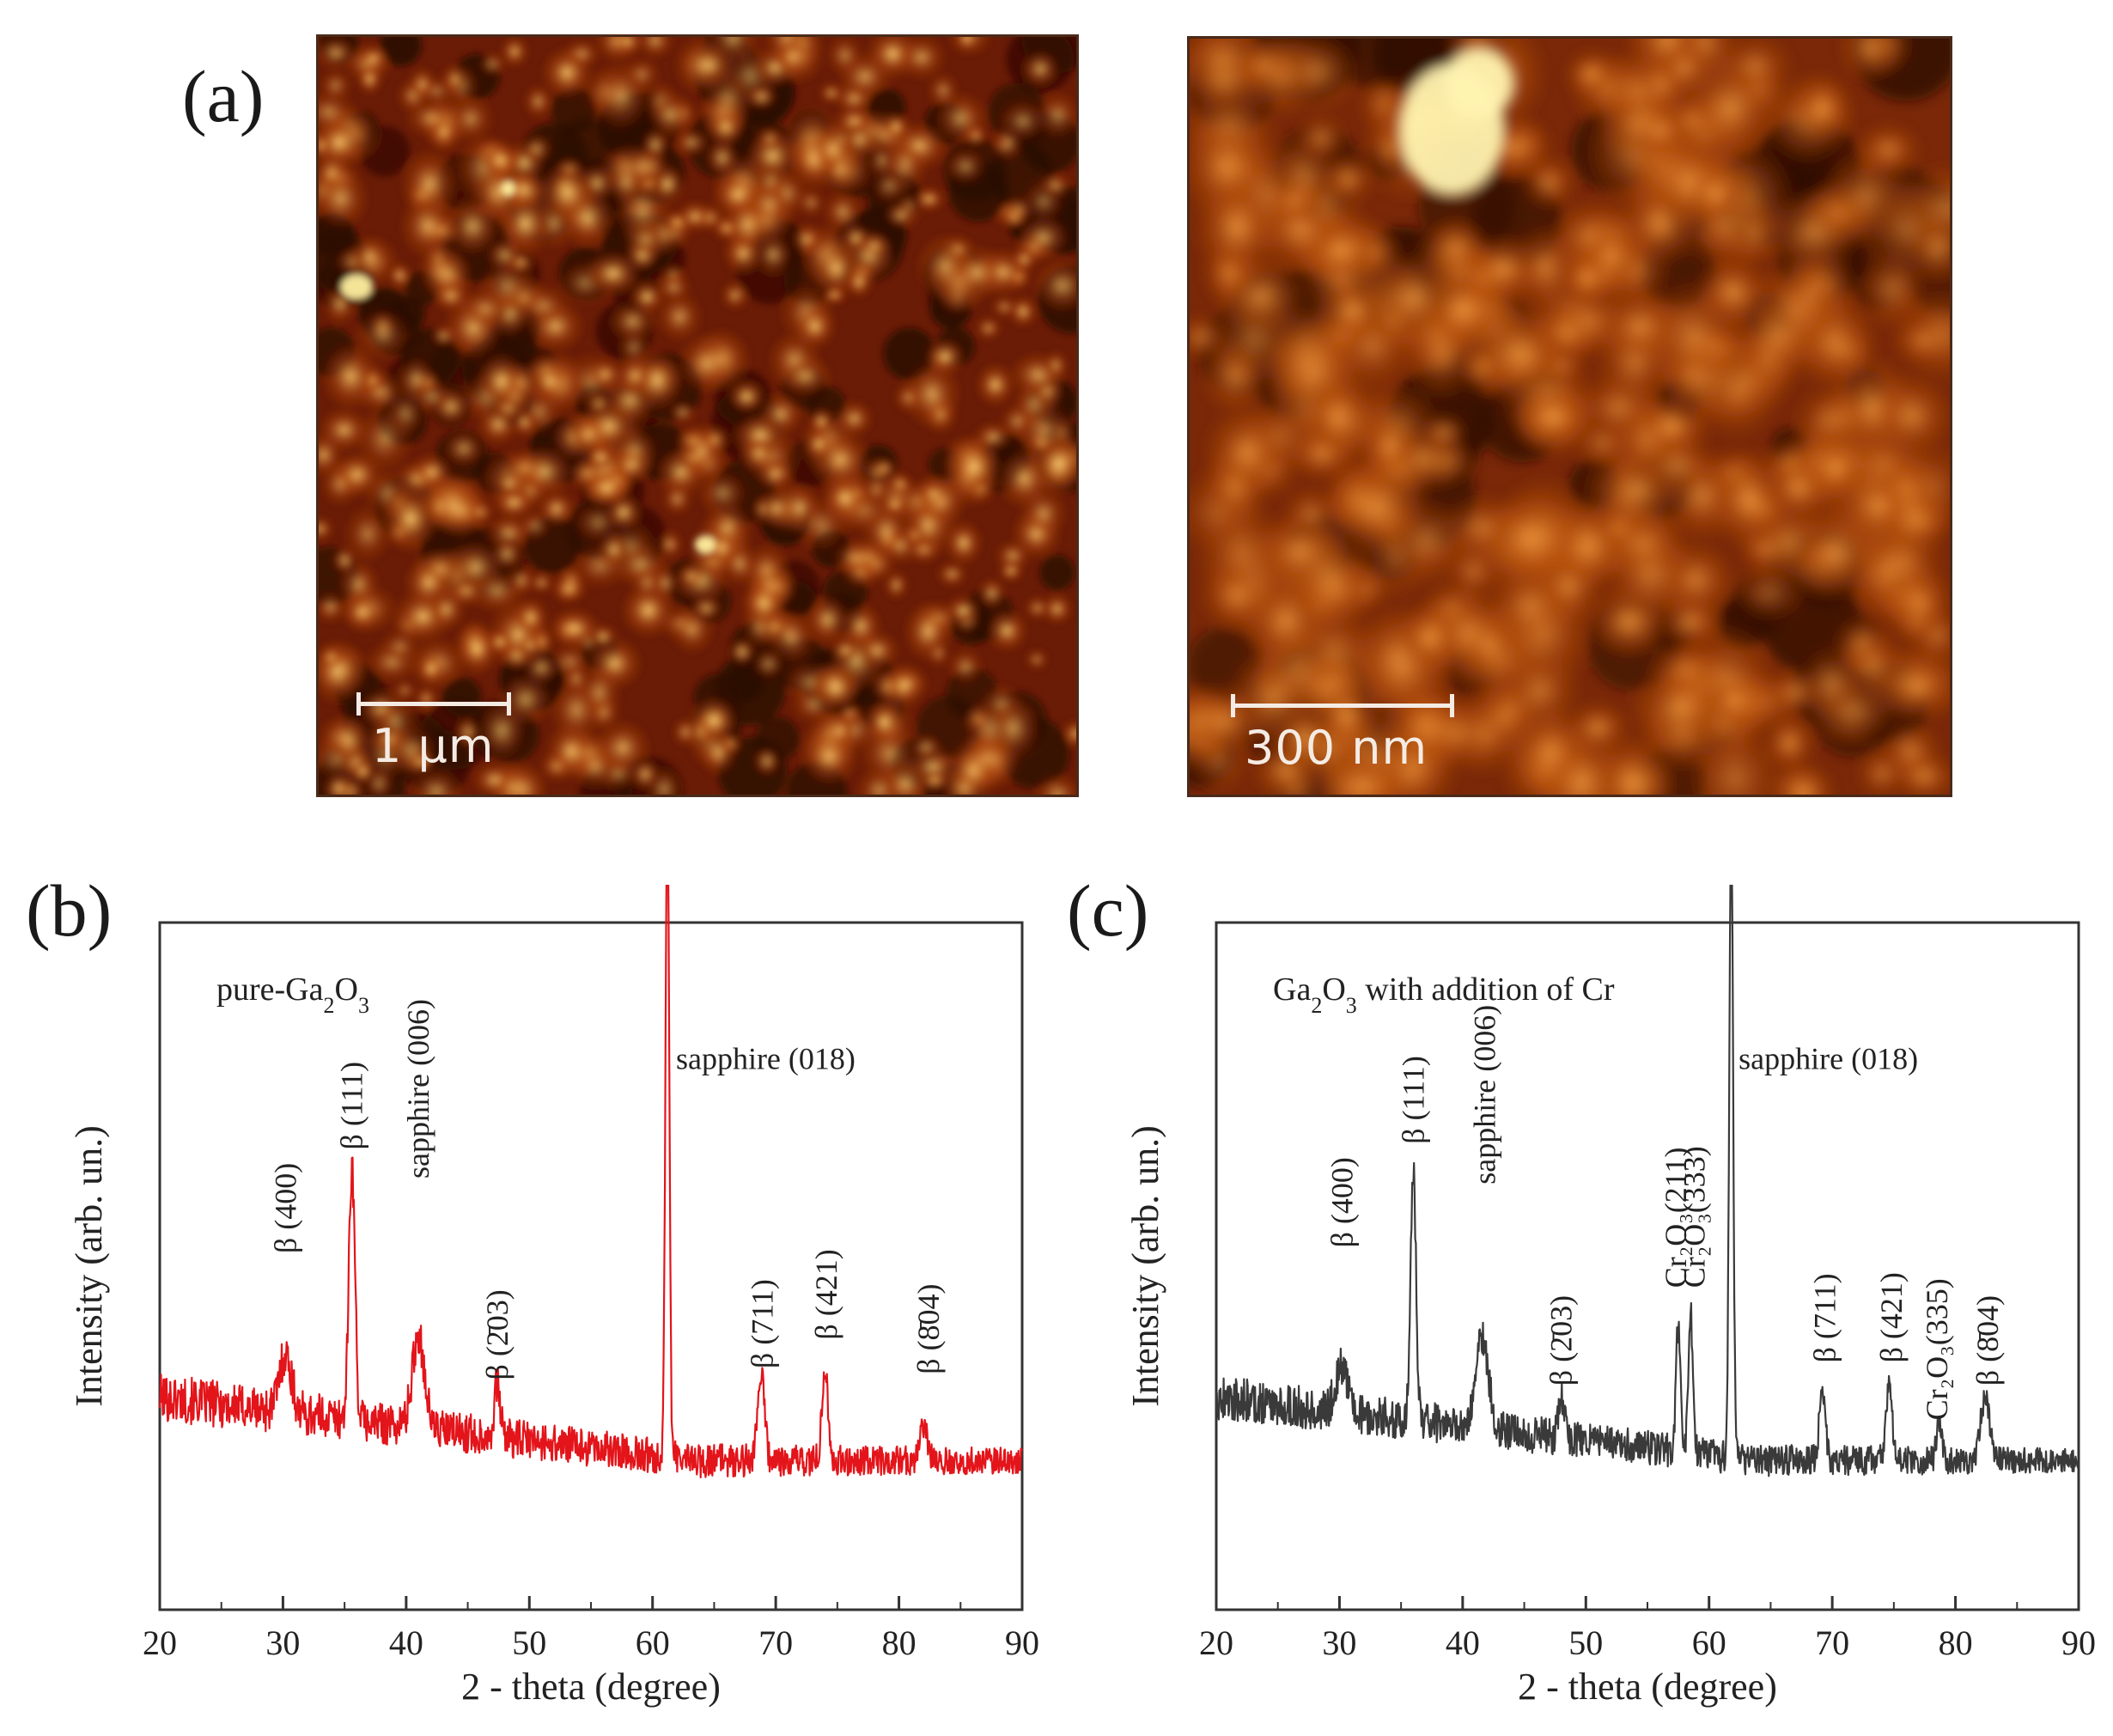 The image size is (2113, 1736). Describe the element at coordinates (653, 1643) in the screenshot. I see `x-tick-label: 60` at that location.